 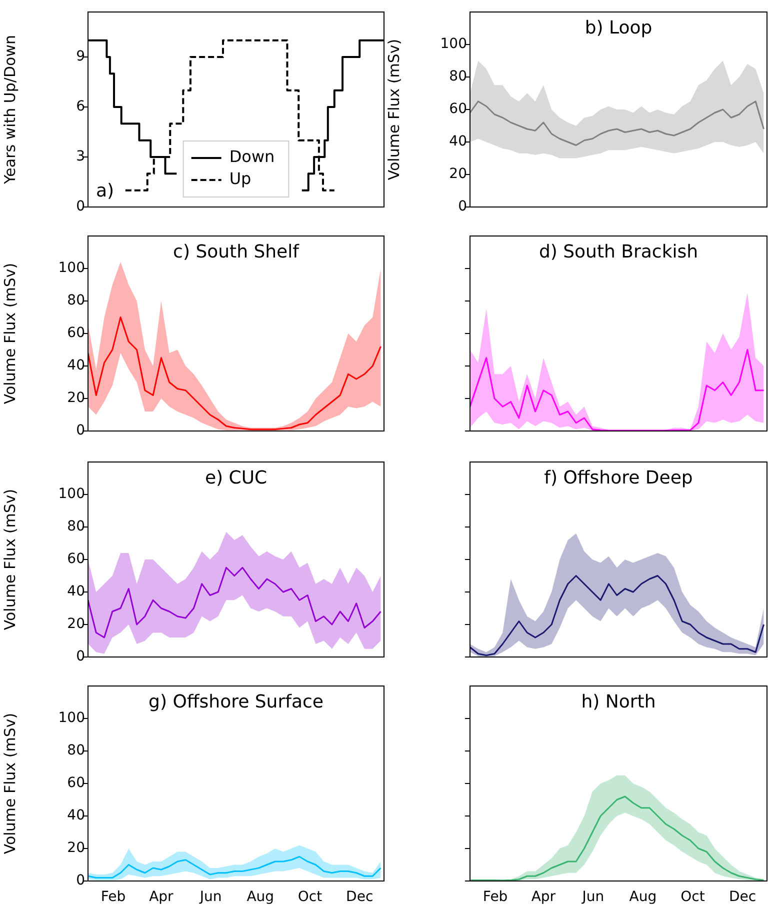 What do you see at coordinates (236, 478) in the screenshot?
I see `chart-title: e) CUC` at bounding box center [236, 478].